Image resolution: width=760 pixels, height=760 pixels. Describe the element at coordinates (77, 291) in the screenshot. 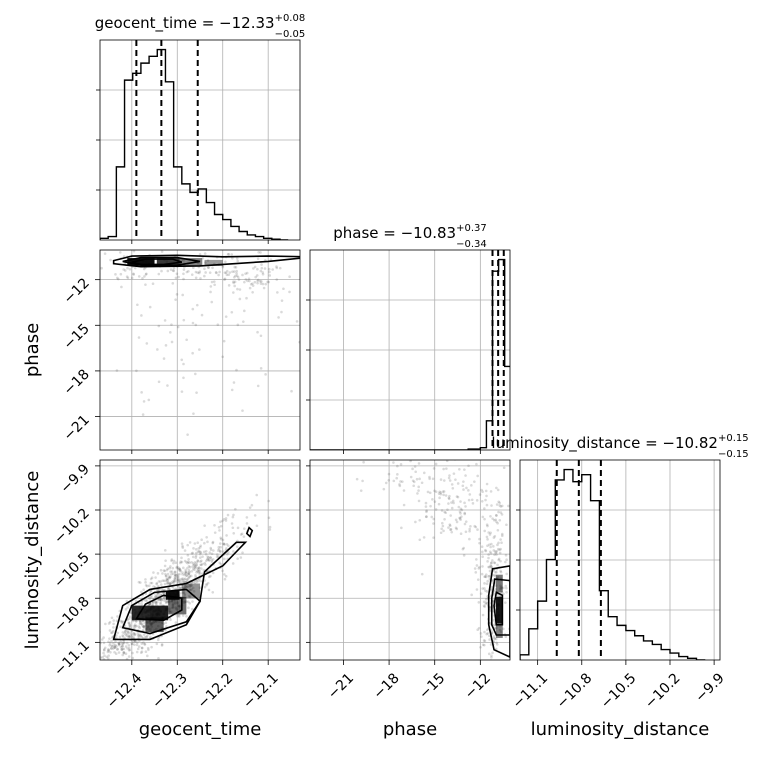

I see `ytick-label: −12` at that location.